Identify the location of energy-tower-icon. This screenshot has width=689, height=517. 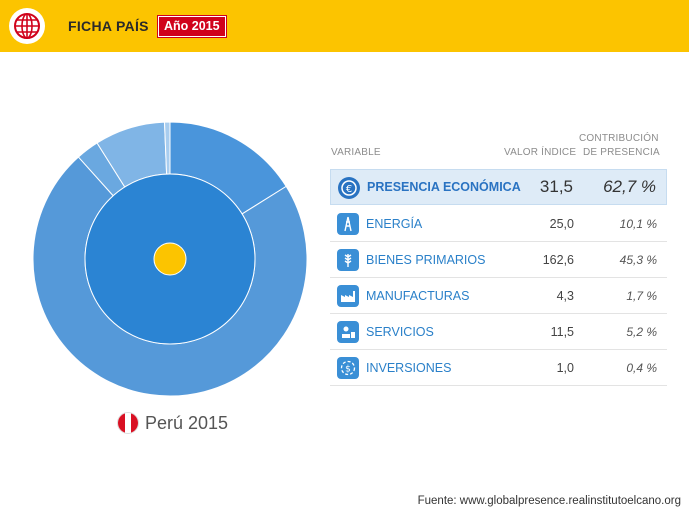
(348, 224).